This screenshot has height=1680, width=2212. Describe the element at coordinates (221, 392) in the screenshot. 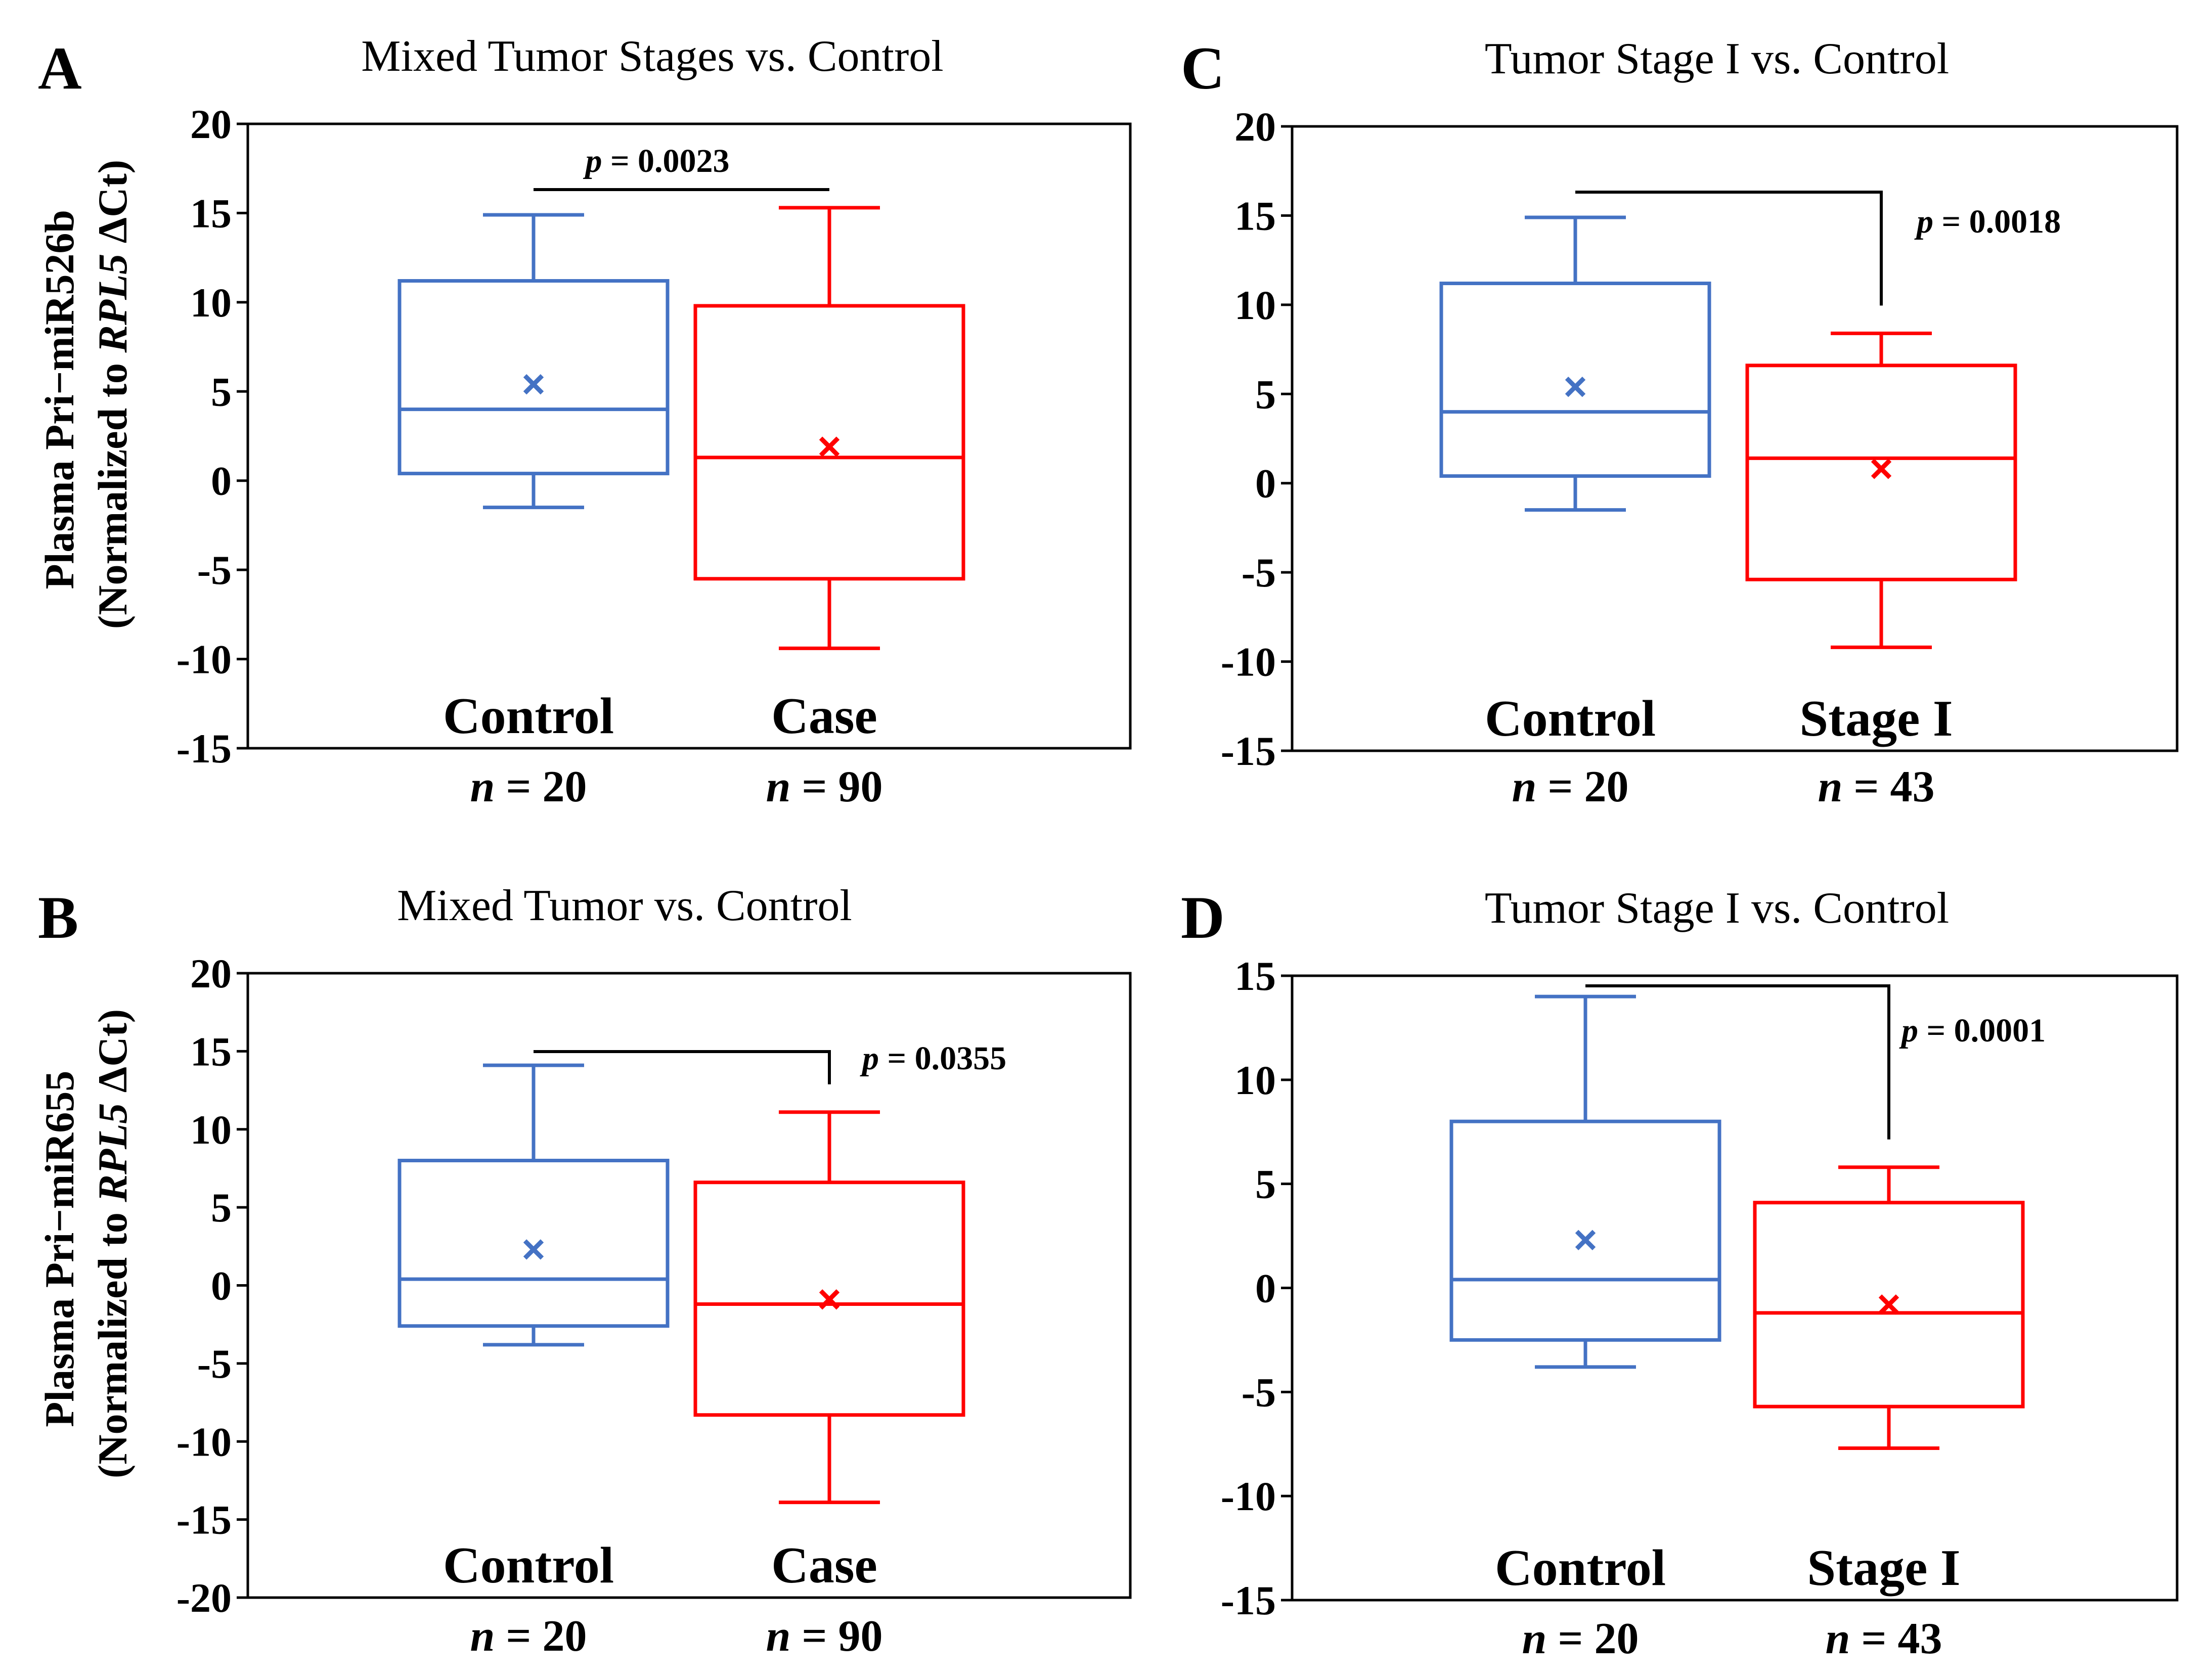

I see `y-tick-label-a: 5` at that location.